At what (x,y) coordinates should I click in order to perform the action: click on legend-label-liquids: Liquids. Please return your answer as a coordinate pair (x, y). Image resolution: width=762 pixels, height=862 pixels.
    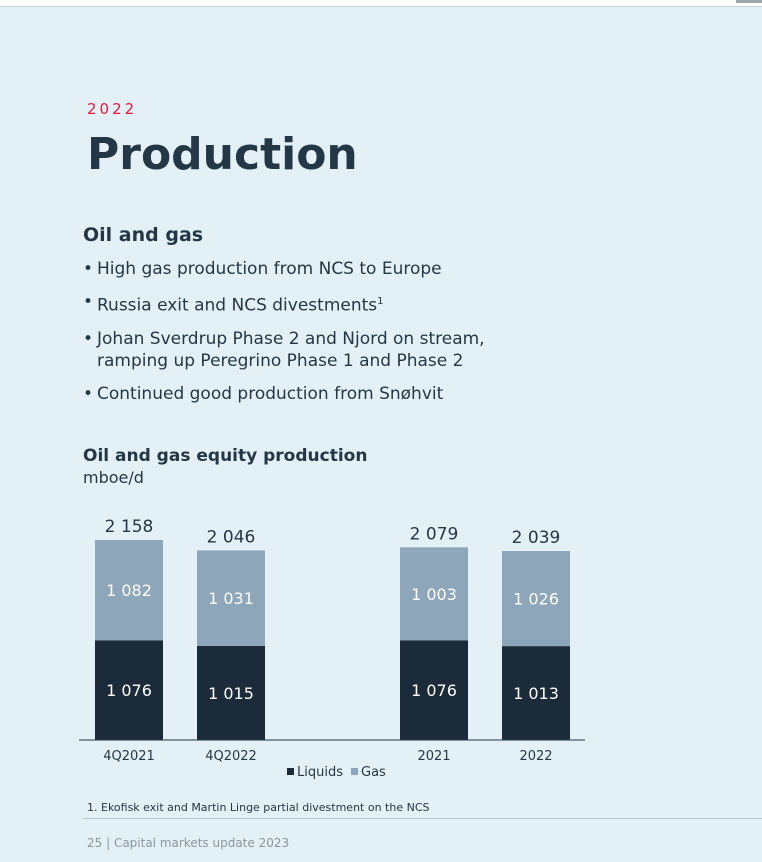
    Looking at the image, I should click on (320, 772).